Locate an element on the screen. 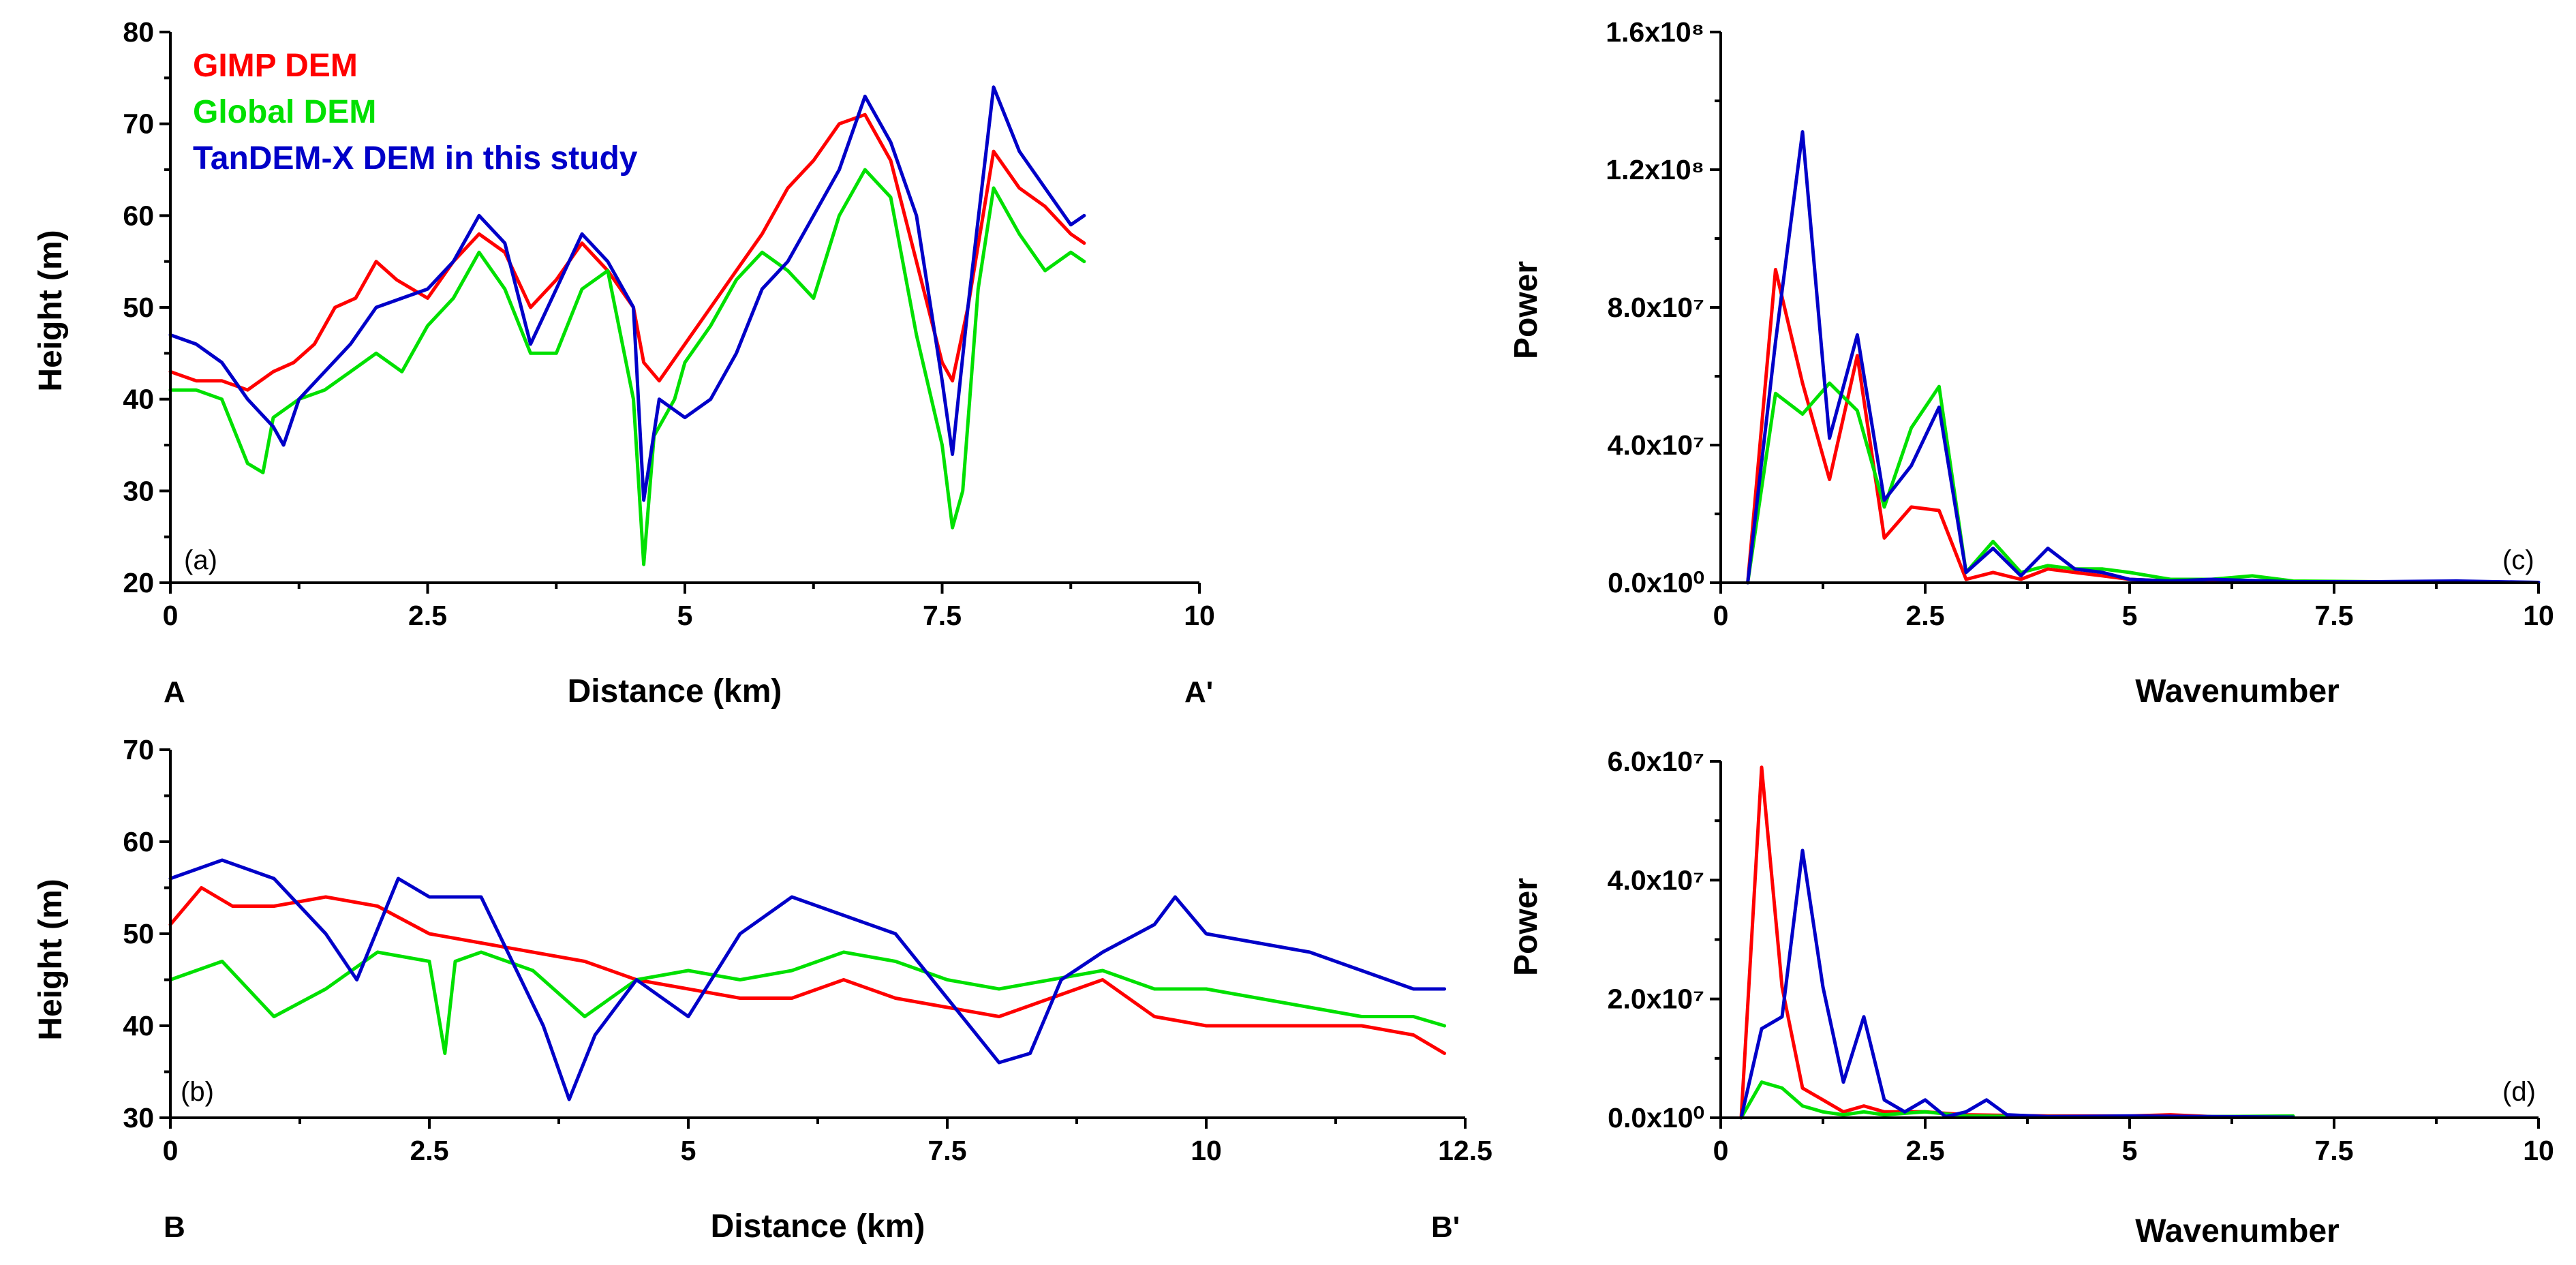  panel-c-y-tick-label: 1.6x10⁸ is located at coordinates (1655, 32).